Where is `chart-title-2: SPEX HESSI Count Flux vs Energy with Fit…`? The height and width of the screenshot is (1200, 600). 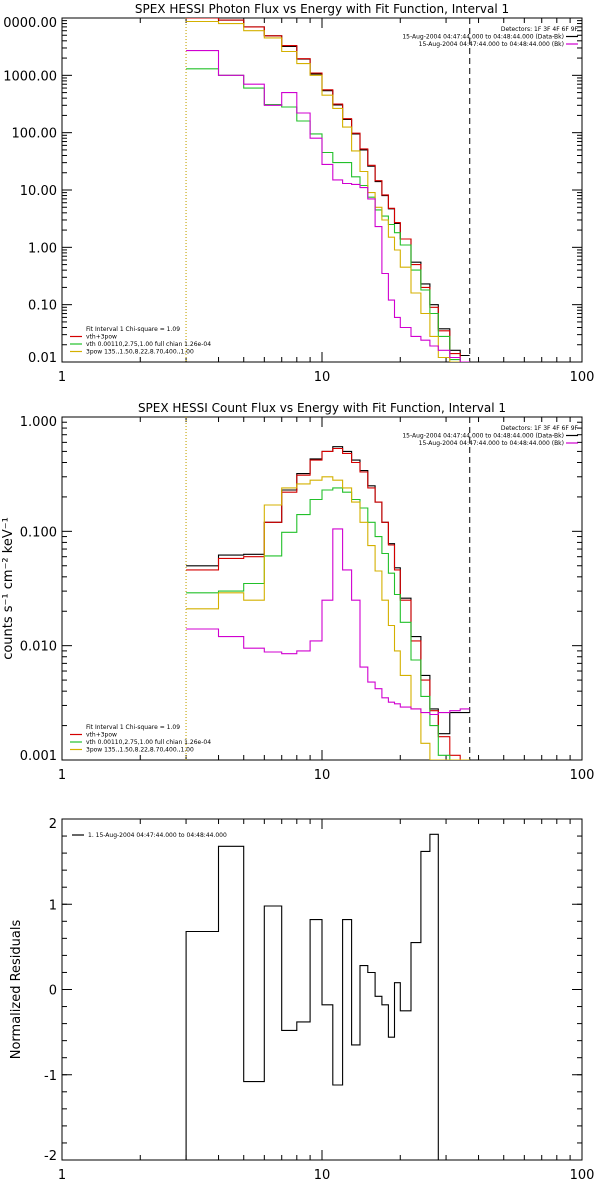
chart-title-2: SPEX HESSI Count Flux vs Energy with Fit… is located at coordinates (322, 408).